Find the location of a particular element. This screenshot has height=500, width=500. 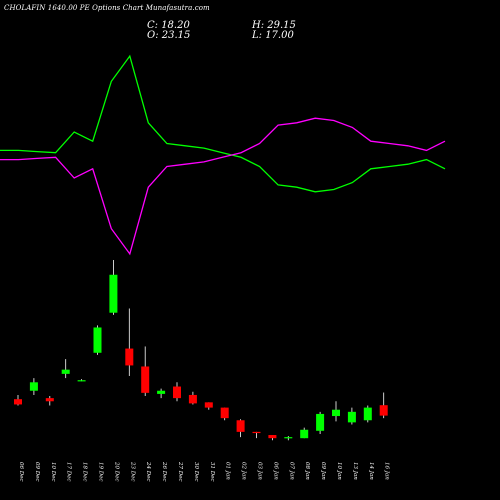

x-tick-label: 20 Dec is located at coordinates (116, 471).